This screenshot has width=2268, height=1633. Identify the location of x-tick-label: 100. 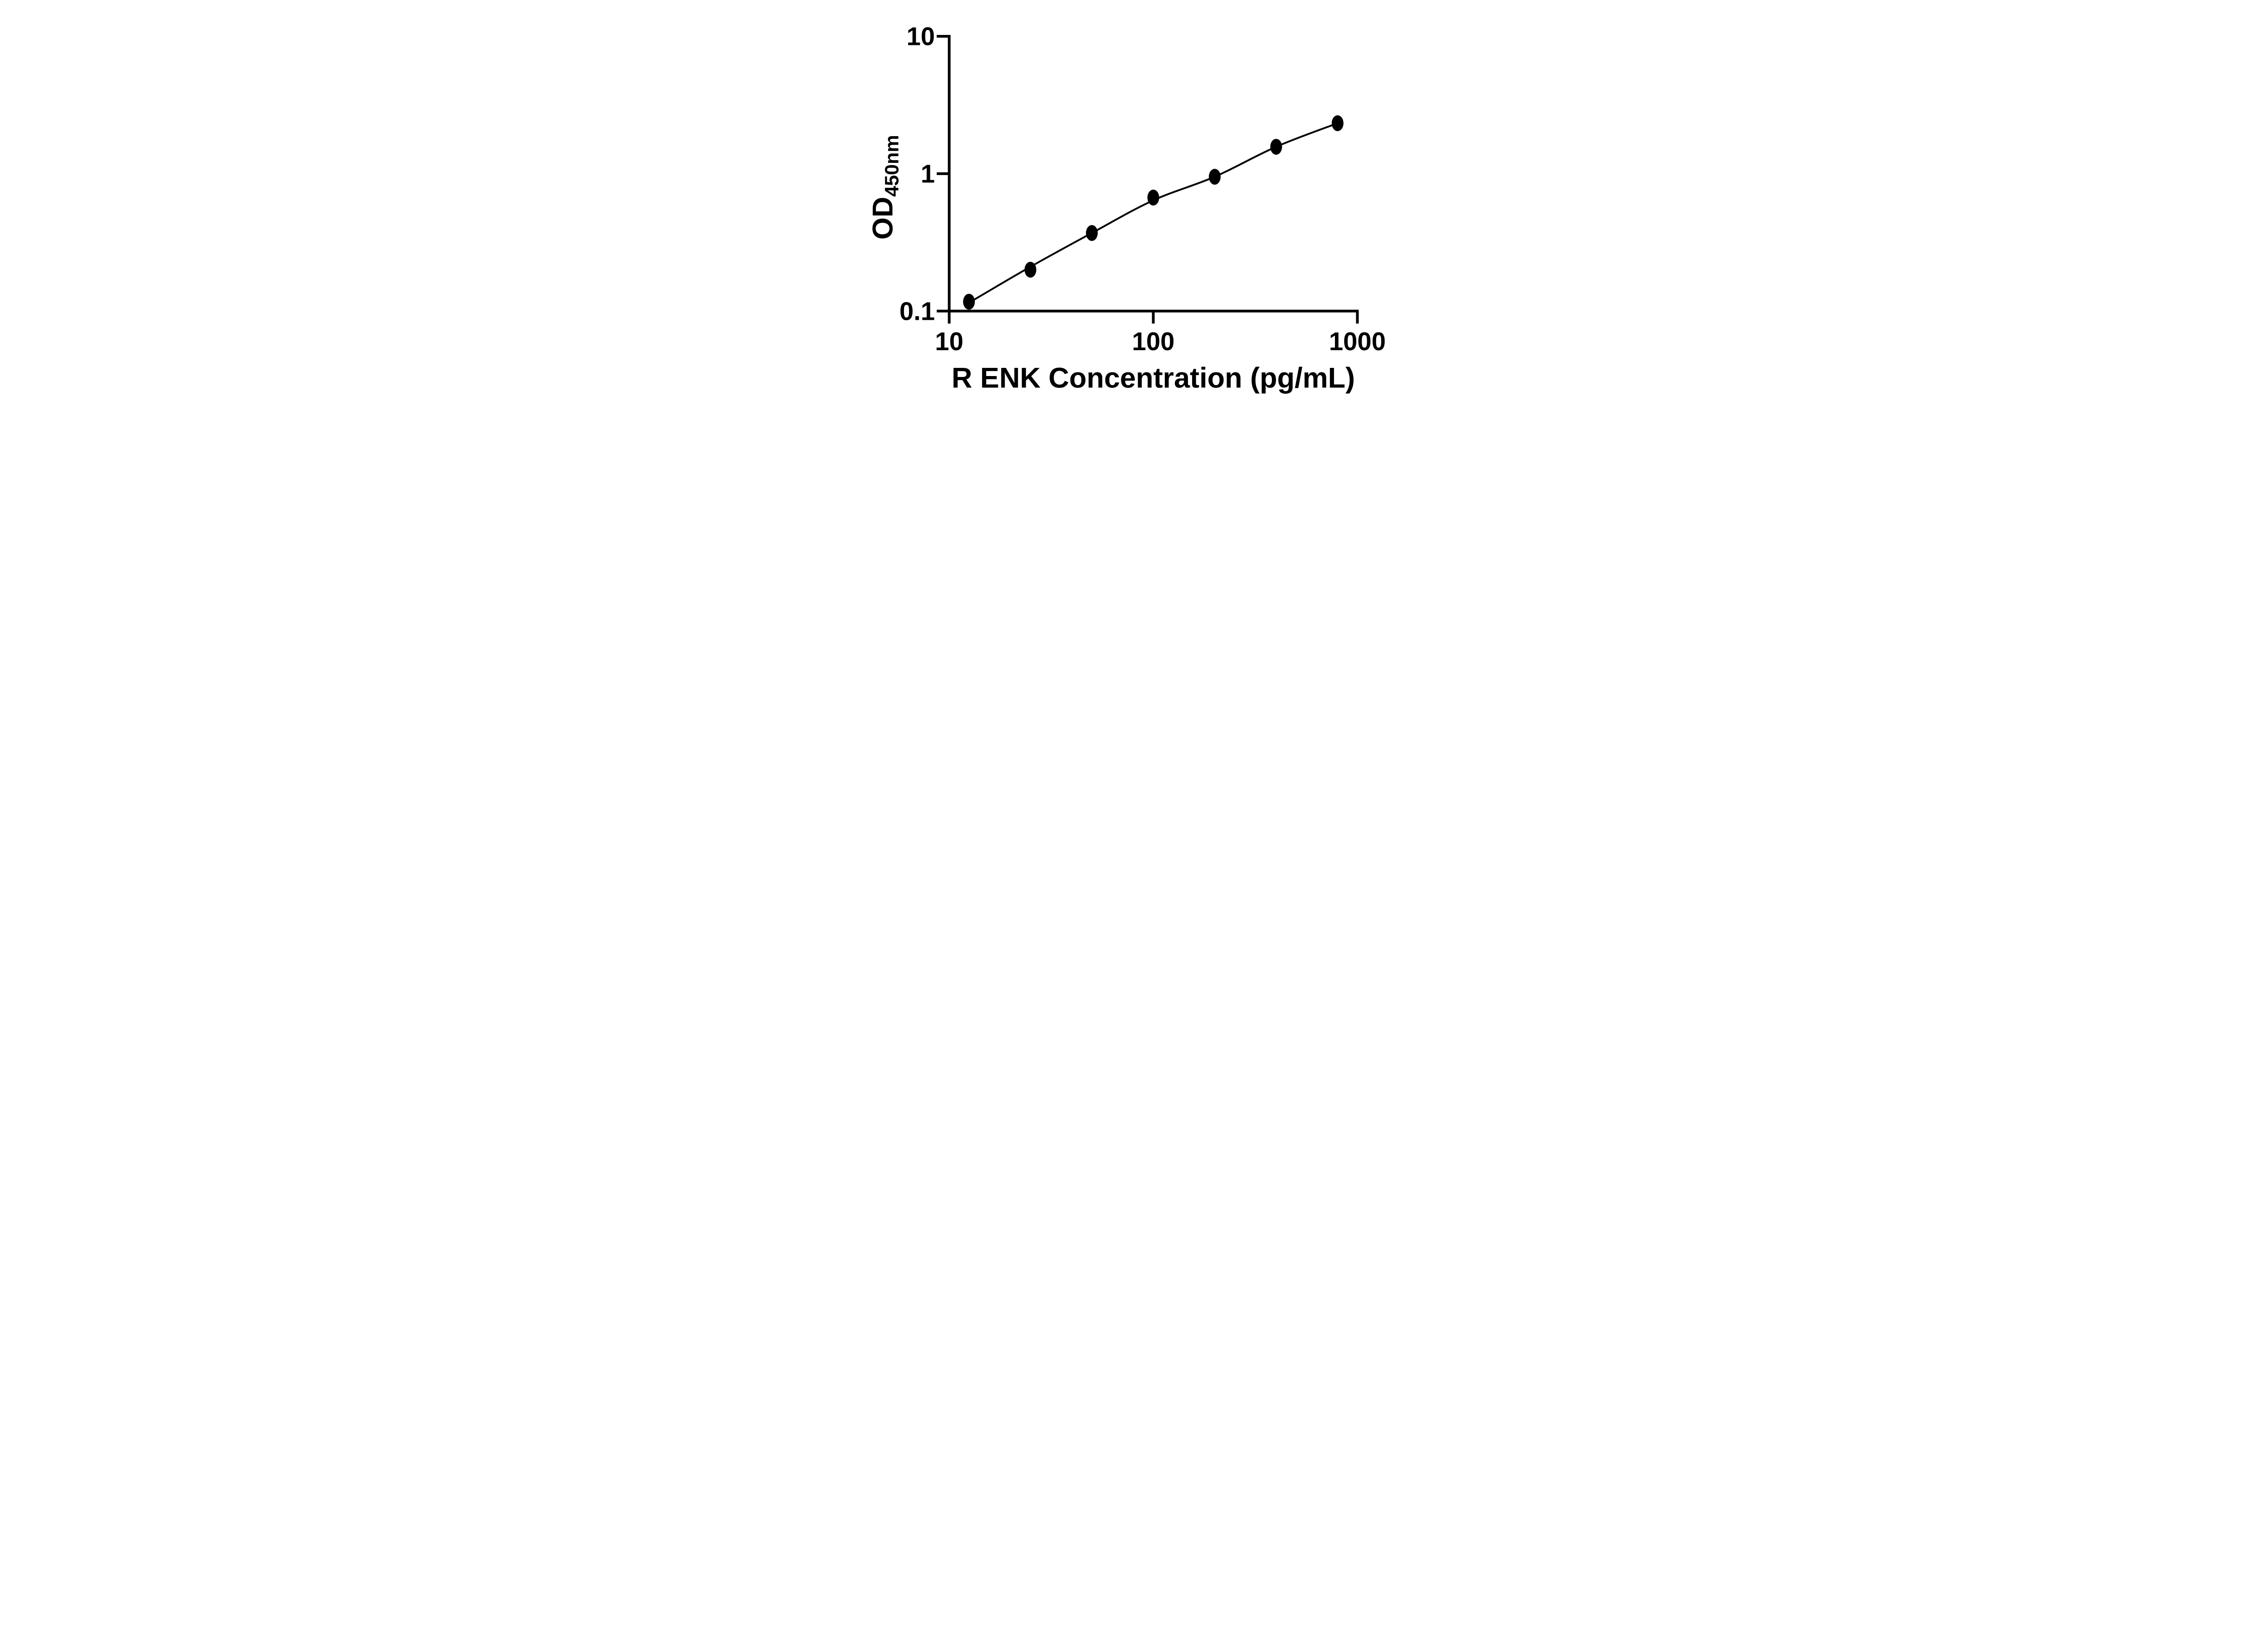
(1153, 341).